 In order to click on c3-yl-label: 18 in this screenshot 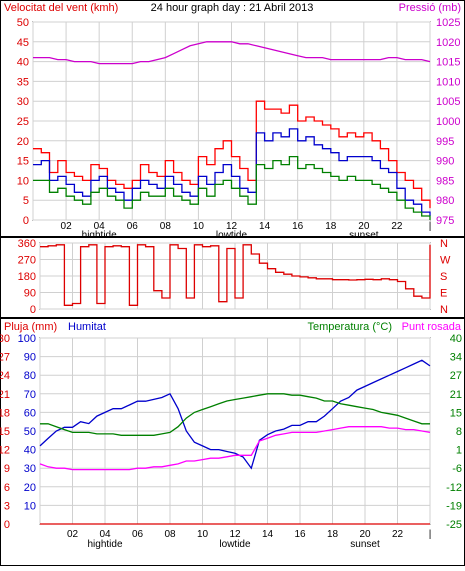, I will do `click(5, 413)`.